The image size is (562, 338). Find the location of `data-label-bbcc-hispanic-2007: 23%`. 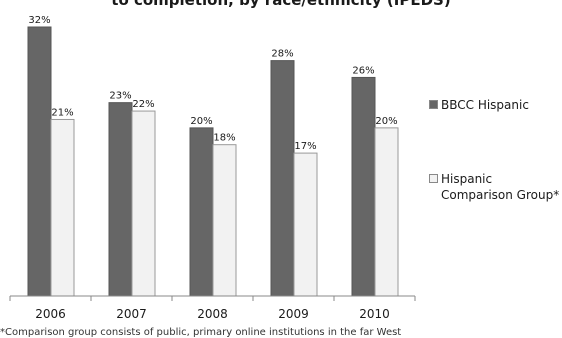

data-label-bbcc-hispanic-2007: 23% is located at coordinates (120, 96).